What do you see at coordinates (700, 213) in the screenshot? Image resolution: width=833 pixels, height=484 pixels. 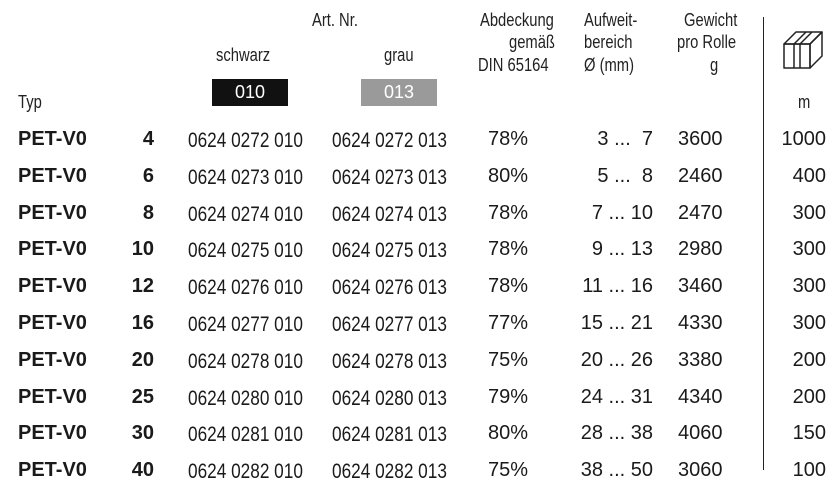 I see `cell-gewicht: 2470` at bounding box center [700, 213].